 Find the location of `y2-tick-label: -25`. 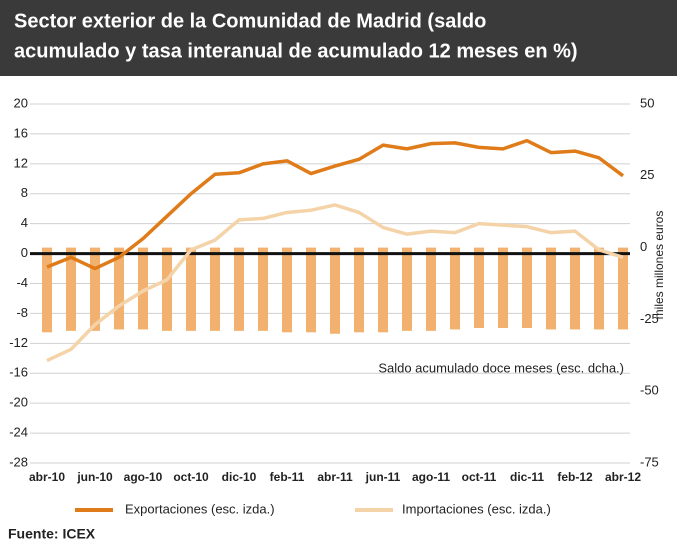

y2-tick-label: -25 is located at coordinates (649, 318).